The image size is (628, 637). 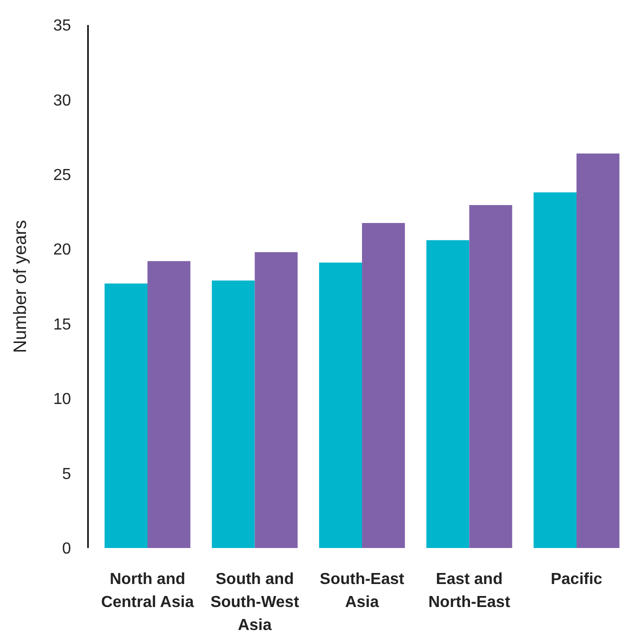 What do you see at coordinates (62, 26) in the screenshot?
I see `y-tick-label: 35` at bounding box center [62, 26].